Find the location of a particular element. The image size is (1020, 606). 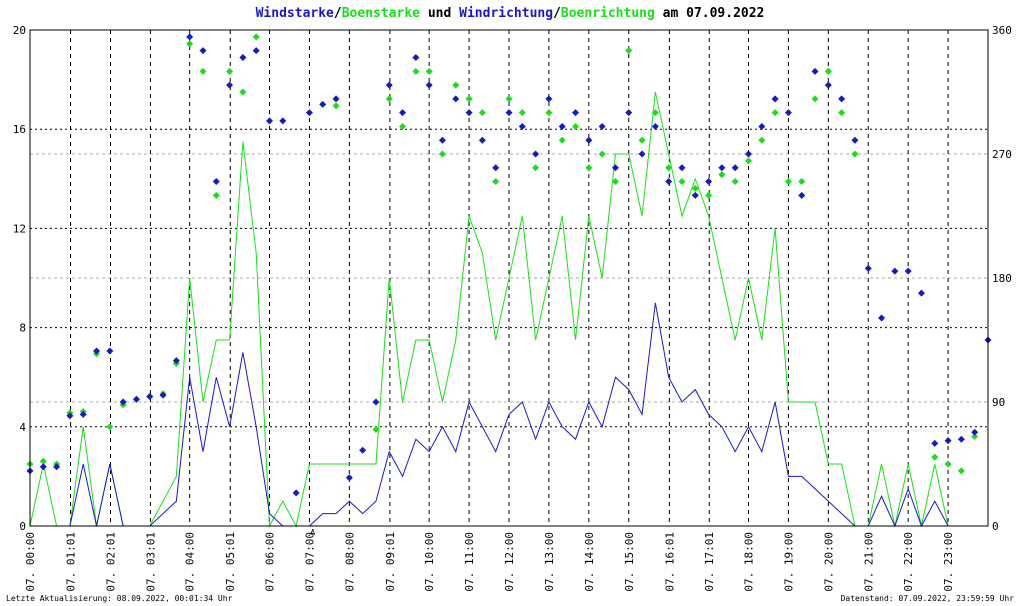

x-tick-label: 07. 09:01 is located at coordinates (390, 562).